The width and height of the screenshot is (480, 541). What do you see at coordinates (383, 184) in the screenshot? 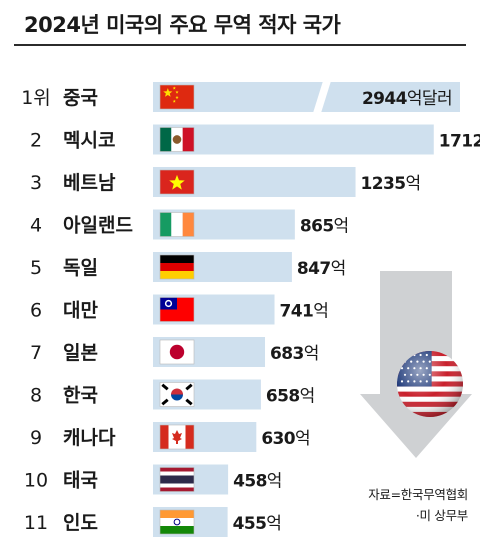
I see `value-number-2: 1235` at bounding box center [383, 184].